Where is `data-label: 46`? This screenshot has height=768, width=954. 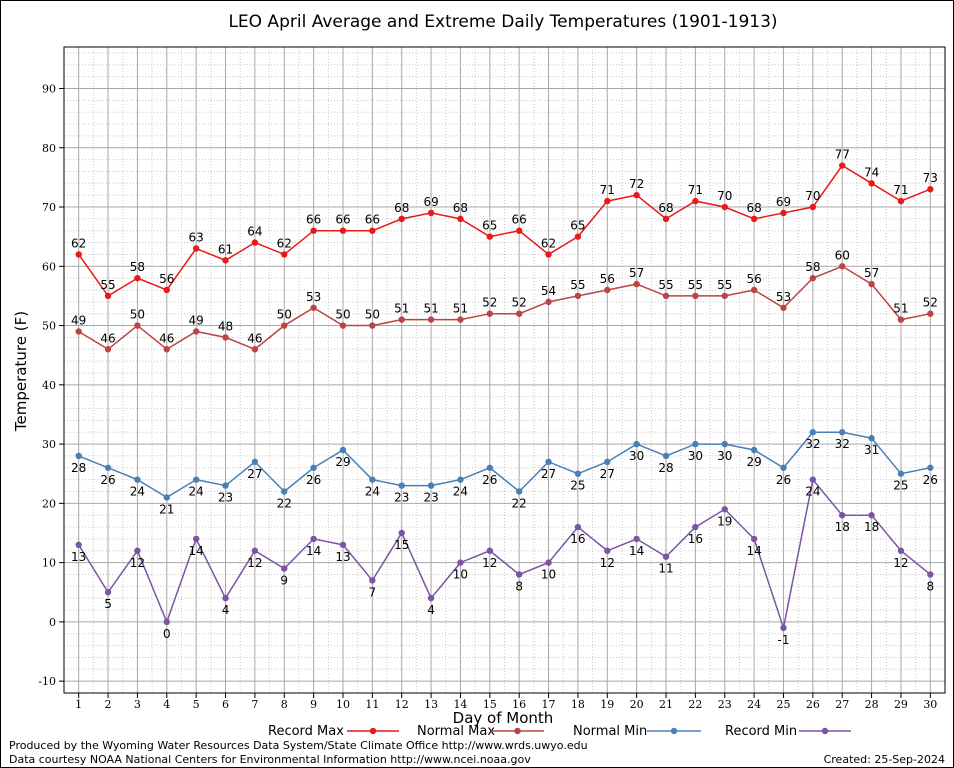 data-label: 46 is located at coordinates (107, 338).